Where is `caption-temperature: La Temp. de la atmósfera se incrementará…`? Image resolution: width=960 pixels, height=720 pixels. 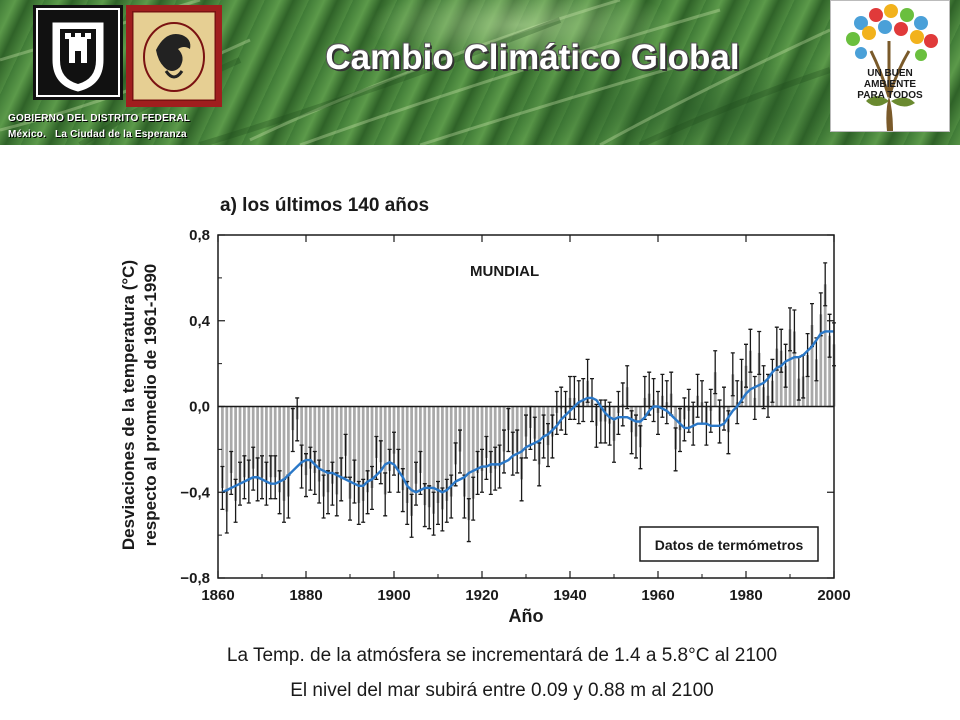 caption-temperature: La Temp. de la atmósfera se incrementará… is located at coordinates (502, 655).